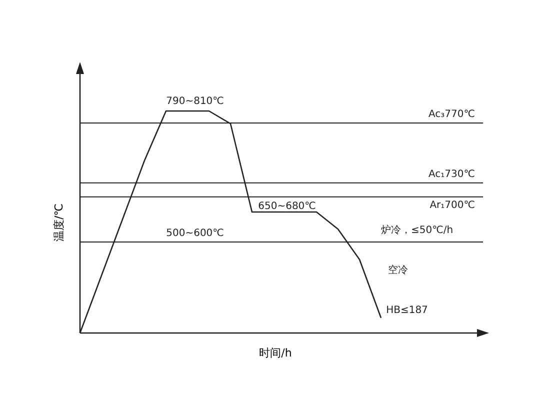 Image resolution: width=536 pixels, height=402 pixels. What do you see at coordinates (417, 230) in the screenshot?
I see `annotation: 炉冷，≤50℃/h` at bounding box center [417, 230].